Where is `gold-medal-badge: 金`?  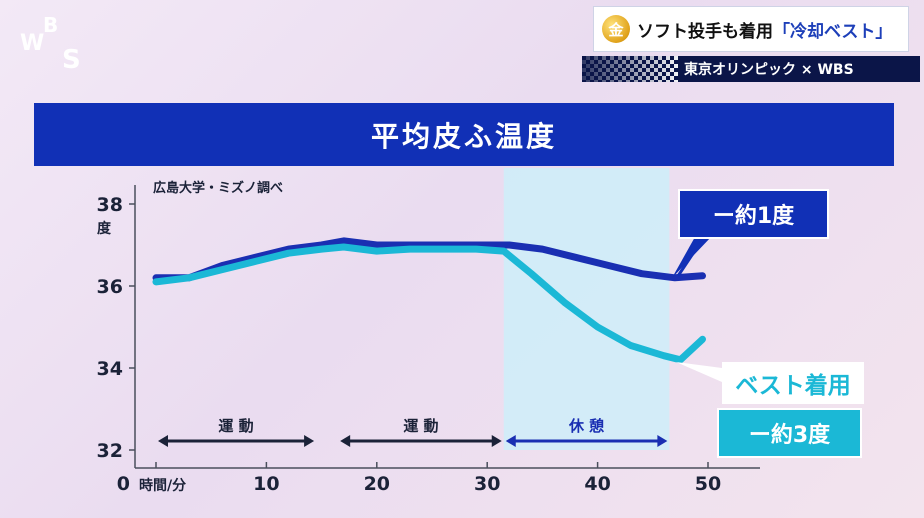 gold-medal-badge: 金 is located at coordinates (616, 29).